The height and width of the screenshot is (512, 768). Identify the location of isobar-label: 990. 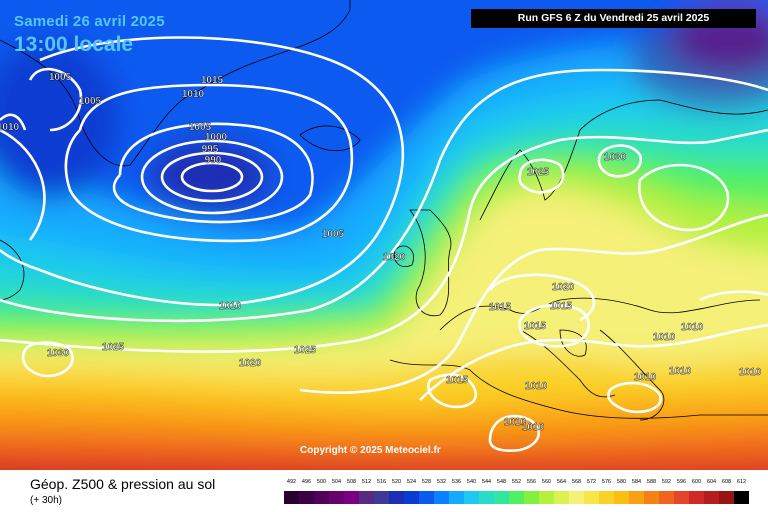
(213, 160).